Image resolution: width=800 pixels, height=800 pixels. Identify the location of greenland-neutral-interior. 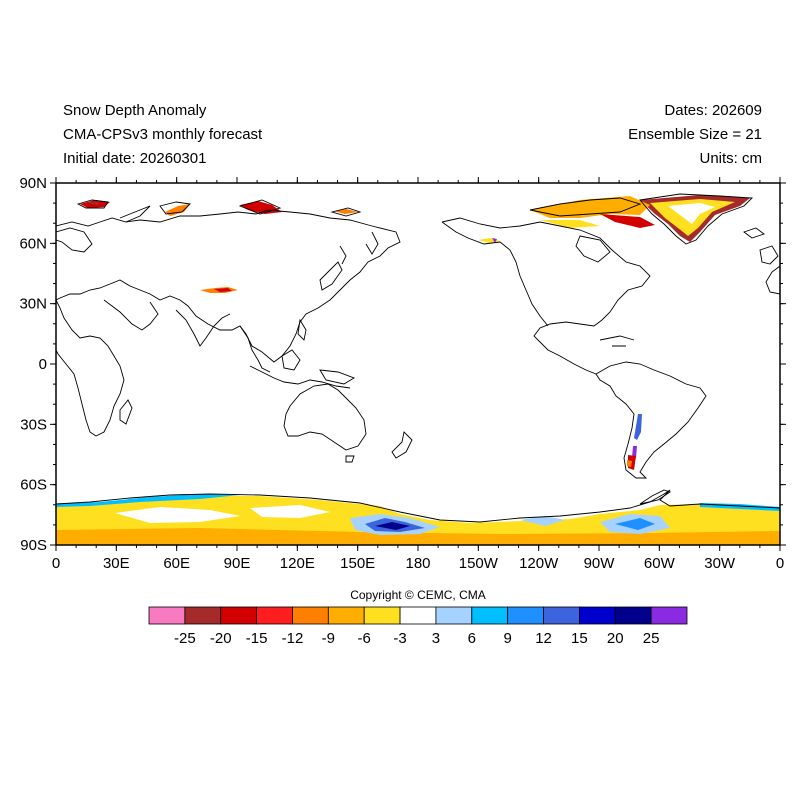
(691, 213).